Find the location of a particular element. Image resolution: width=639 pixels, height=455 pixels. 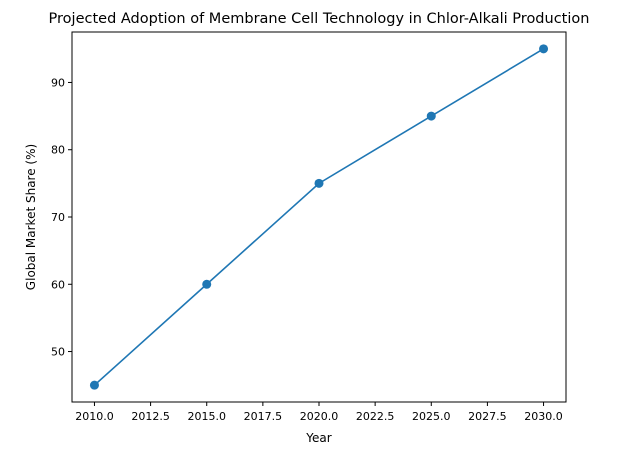

x-tick-label: 2010.0 is located at coordinates (94, 416).